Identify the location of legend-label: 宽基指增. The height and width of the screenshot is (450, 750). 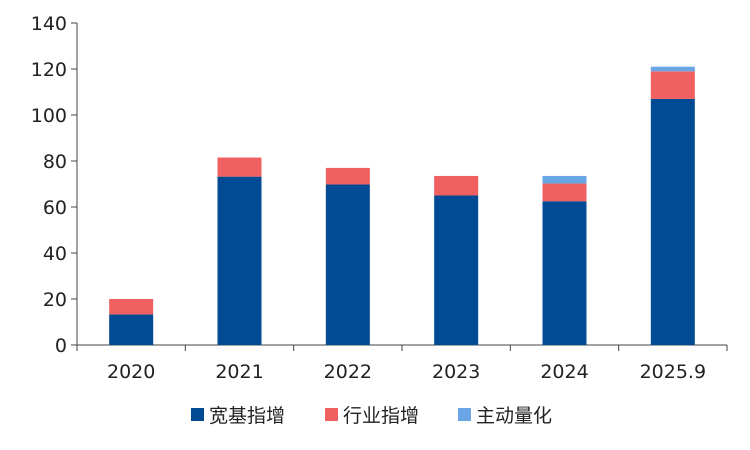
(247, 416).